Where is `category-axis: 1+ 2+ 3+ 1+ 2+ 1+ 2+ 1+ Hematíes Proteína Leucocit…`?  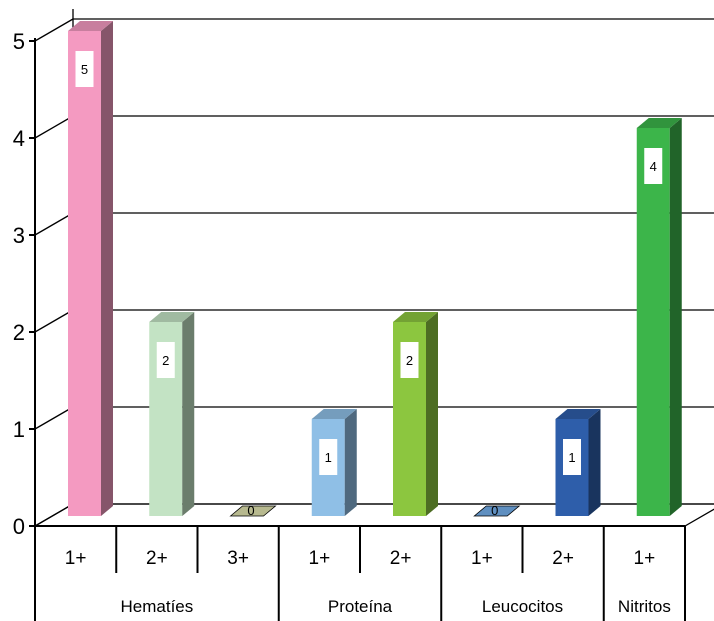 category-axis: 1+ 2+ 3+ 1+ 2+ 1+ 2+ 1+ Hematíes Proteína Leucocit… is located at coordinates (360, 573).